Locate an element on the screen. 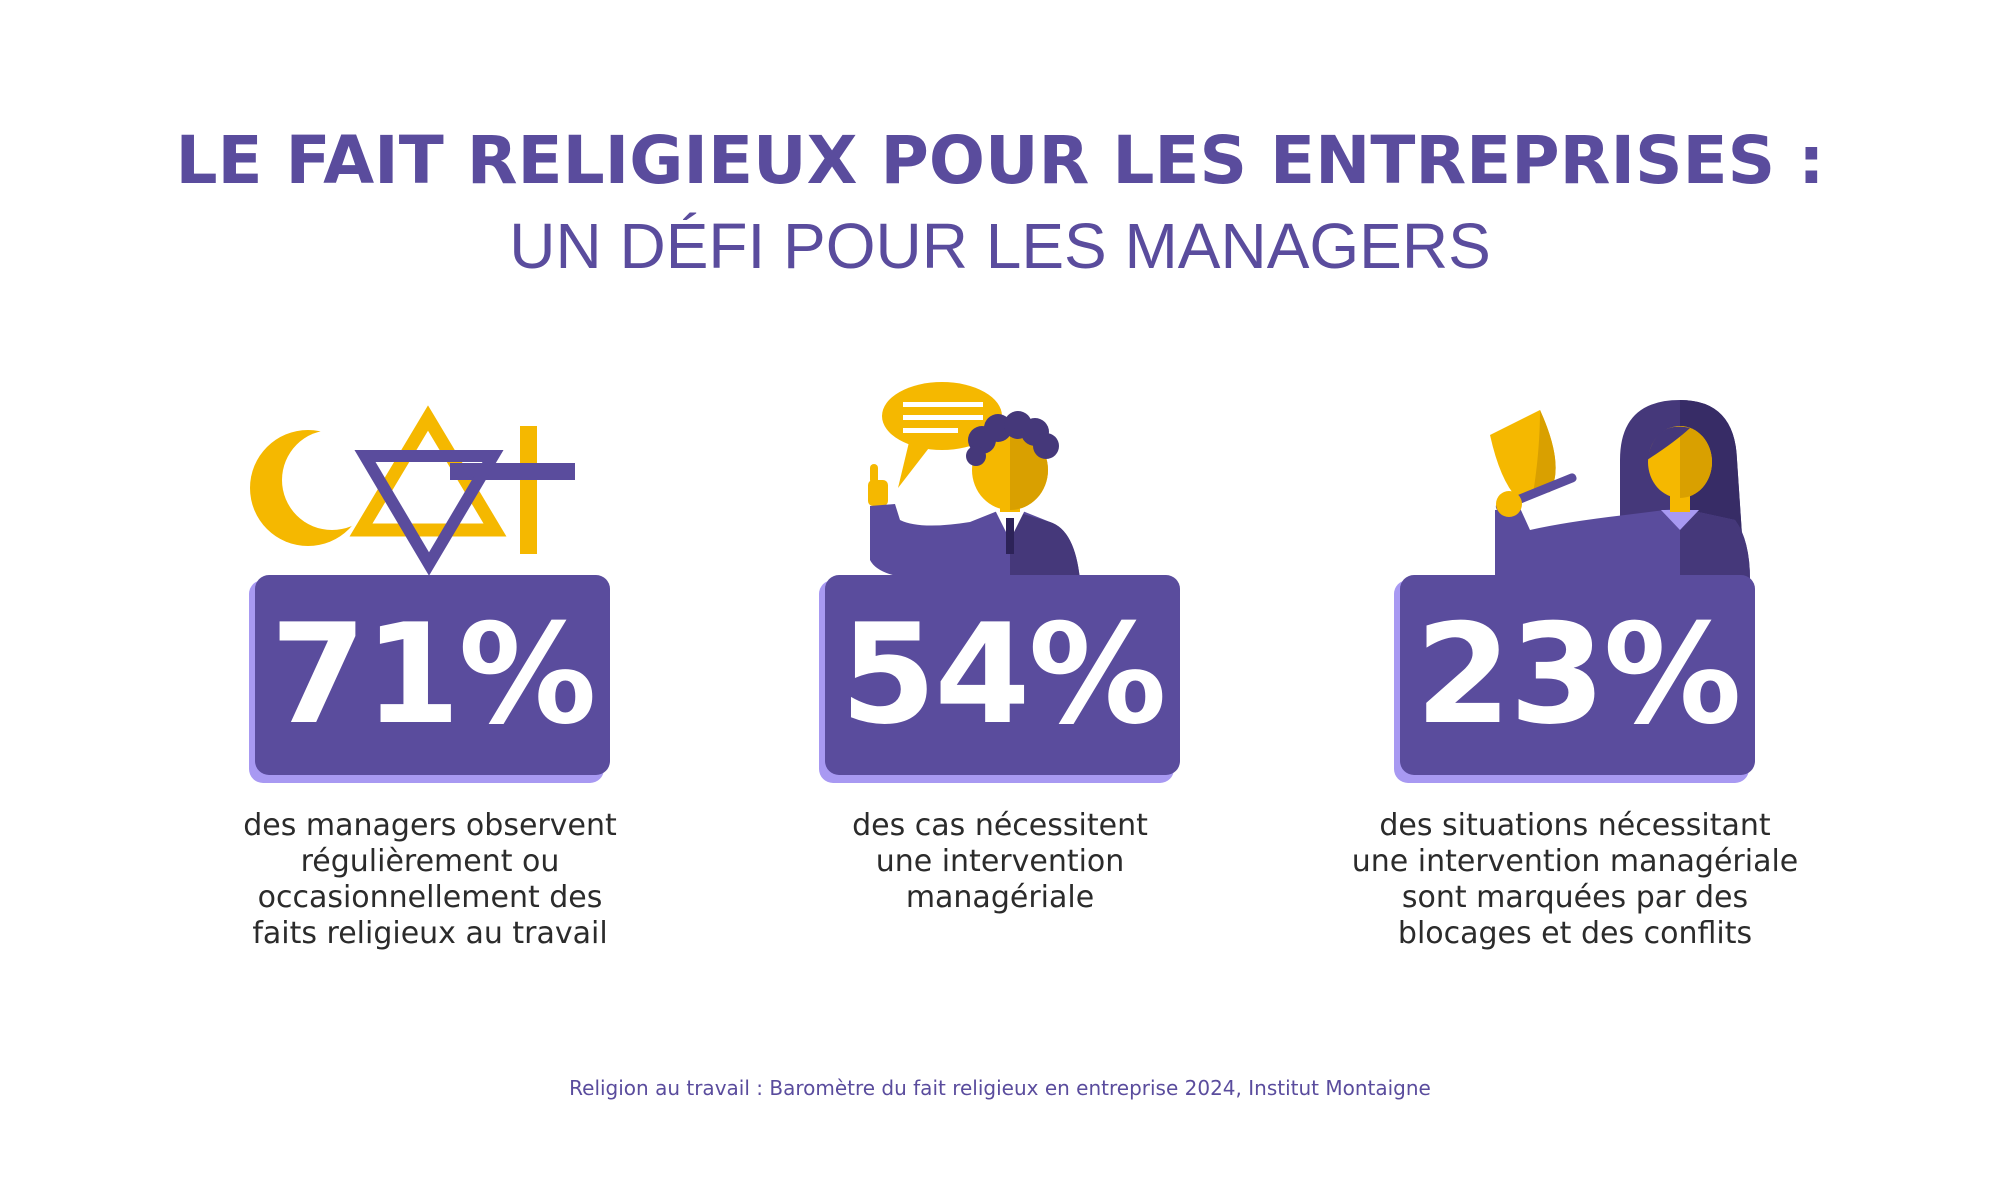 Image resolution: width=2000 pixels, height=1194 pixels. speaking-manager-icon is located at coordinates (974, 481).